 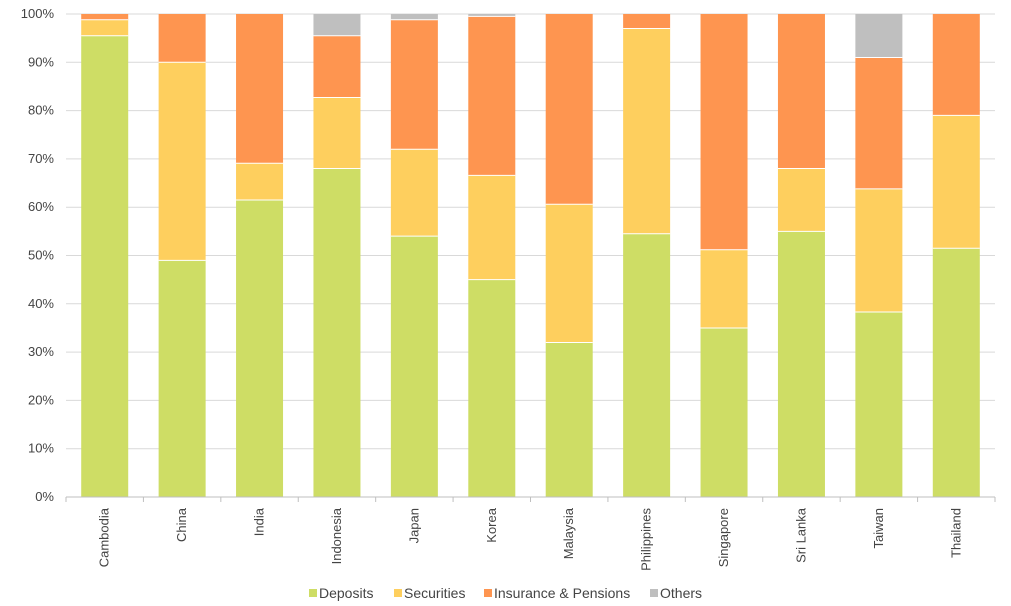 I want to click on legend-item-securities: Securities, so click(x=429, y=593).